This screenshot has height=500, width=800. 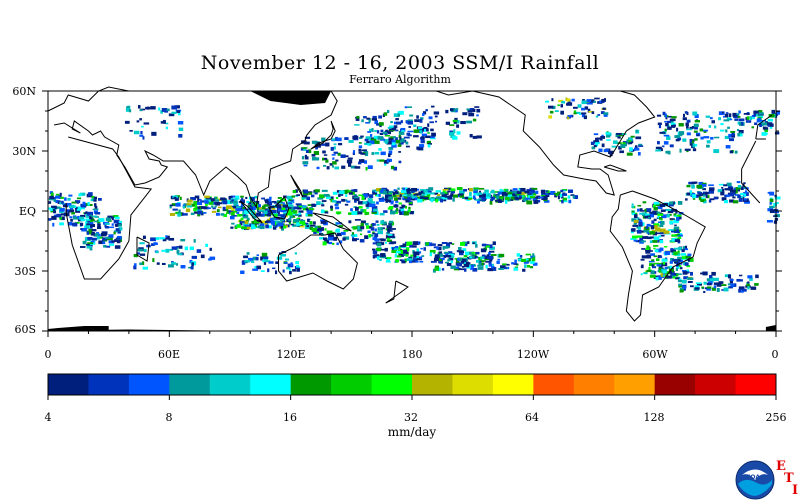 I want to click on colorbar-swatch, so click(x=756, y=384).